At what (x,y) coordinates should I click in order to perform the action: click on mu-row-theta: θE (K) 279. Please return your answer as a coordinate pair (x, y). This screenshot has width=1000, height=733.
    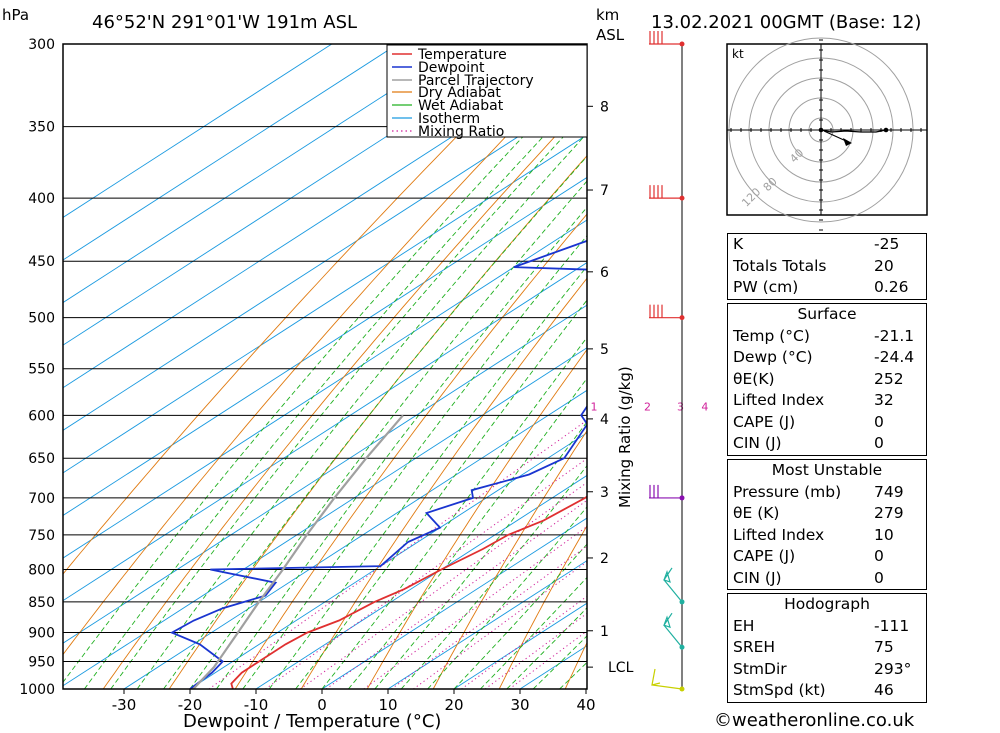
    Looking at the image, I should click on (827, 514).